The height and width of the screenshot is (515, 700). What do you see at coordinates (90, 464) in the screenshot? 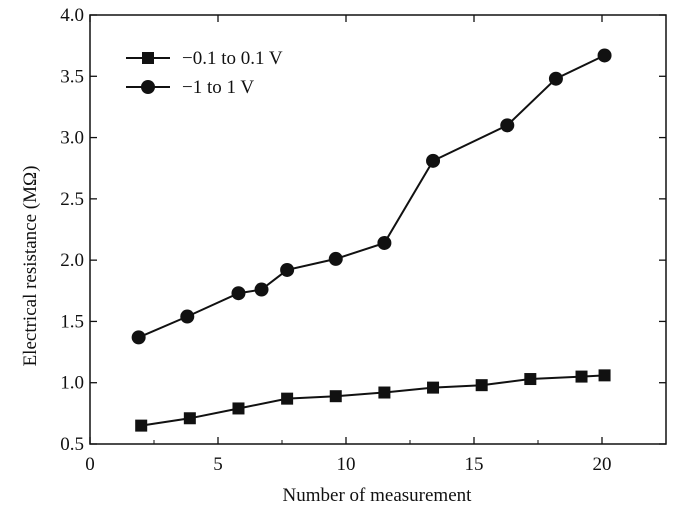
I see `x-tick-label: 0` at bounding box center [90, 464].